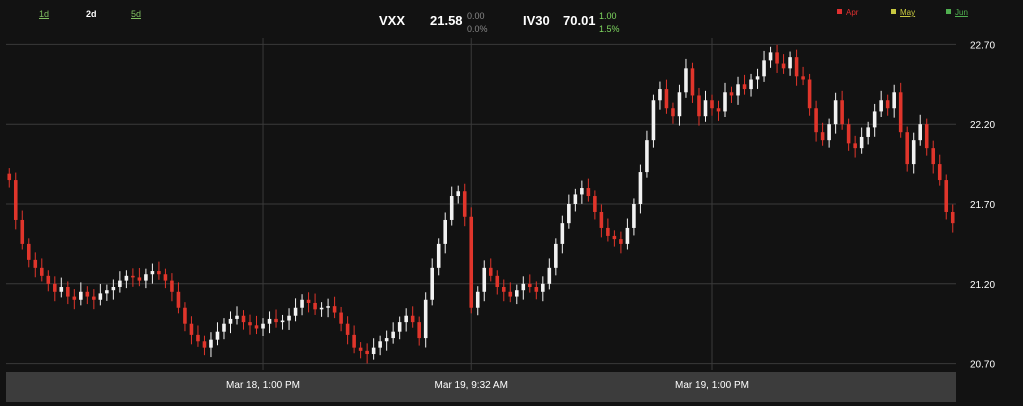 This screenshot has width=1023, height=406. What do you see at coordinates (982, 125) in the screenshot?
I see `y-tick-label: 22.20` at bounding box center [982, 125].